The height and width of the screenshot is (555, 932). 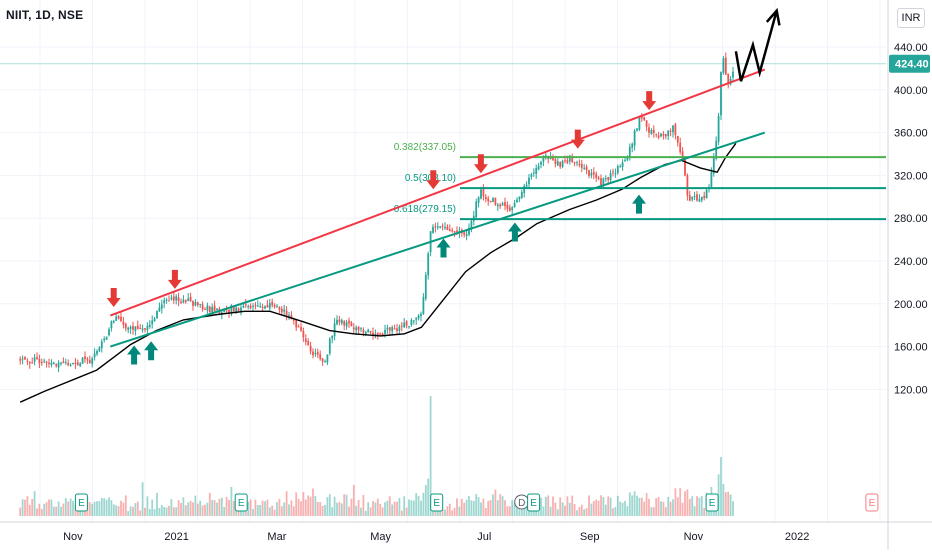 What do you see at coordinates (911, 18) in the screenshot?
I see `currency-button: INR` at bounding box center [911, 18].